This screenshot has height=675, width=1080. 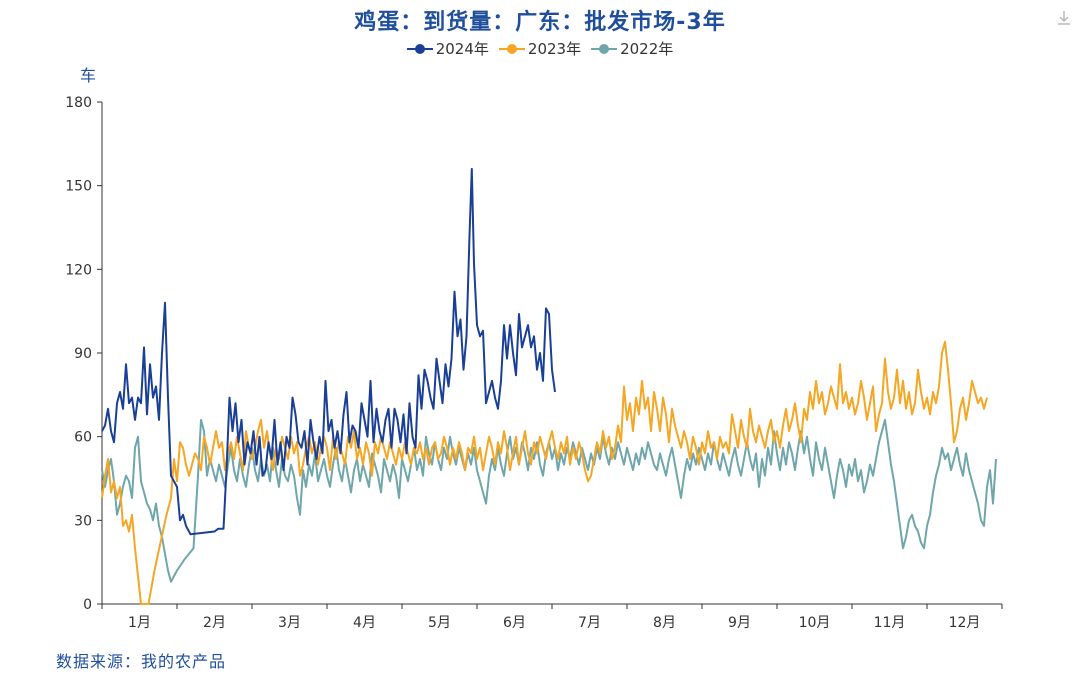 What do you see at coordinates (554, 49) in the screenshot?
I see `legend-label-2023: 2023年` at bounding box center [554, 49].